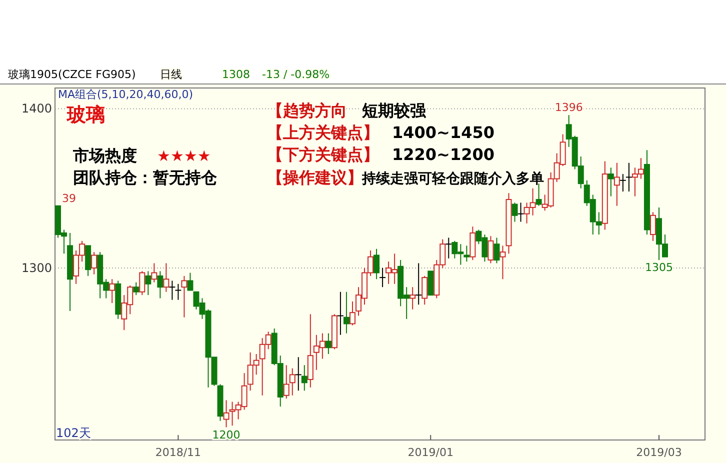  Describe the element at coordinates (104, 155) in the screenshot. I see `annotation: 市场热度` at that location.